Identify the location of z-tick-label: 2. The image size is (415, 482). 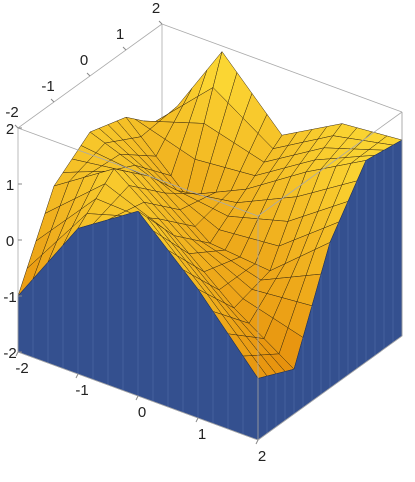
(10, 129).